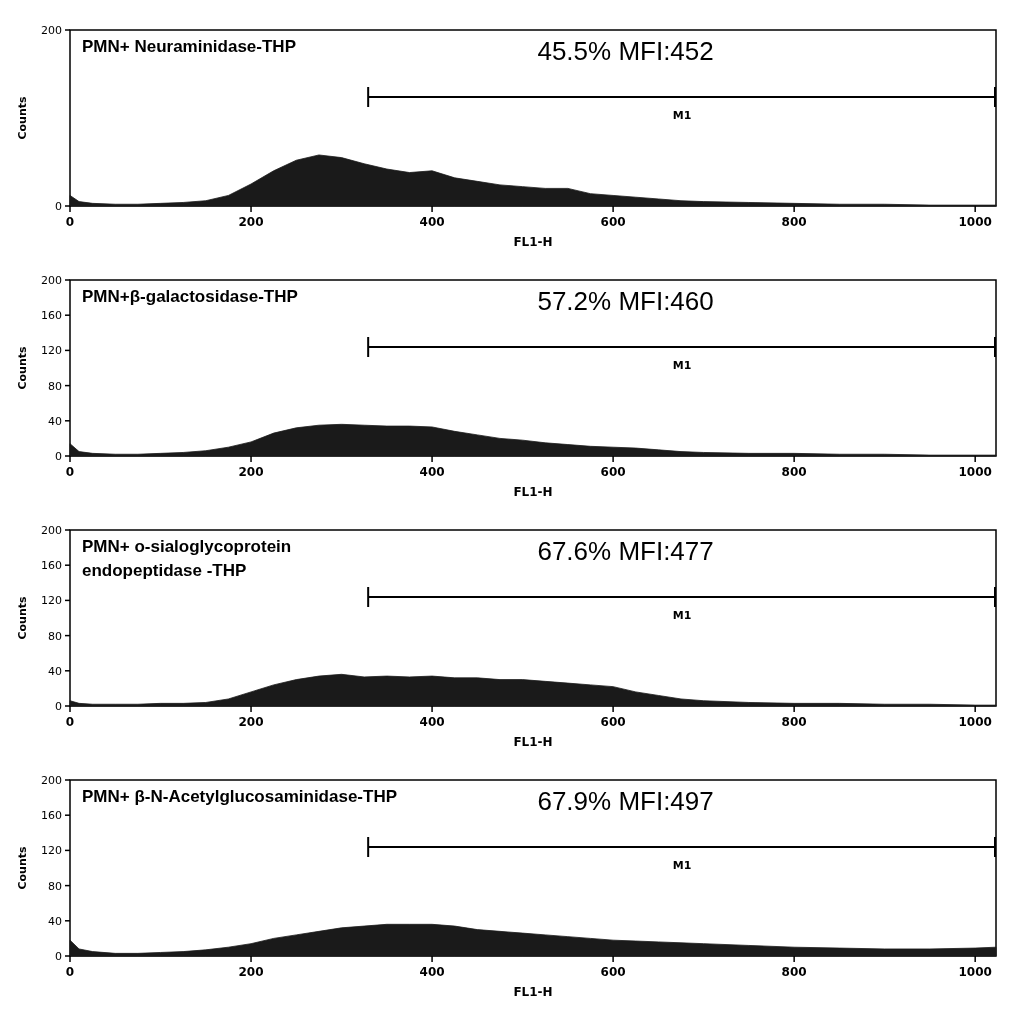 This screenshot has height=1017, width=1014. Describe the element at coordinates (240, 796) in the screenshot. I see `chart-title: PMN+ β-N-Acetylglucosaminidase-THP` at that location.